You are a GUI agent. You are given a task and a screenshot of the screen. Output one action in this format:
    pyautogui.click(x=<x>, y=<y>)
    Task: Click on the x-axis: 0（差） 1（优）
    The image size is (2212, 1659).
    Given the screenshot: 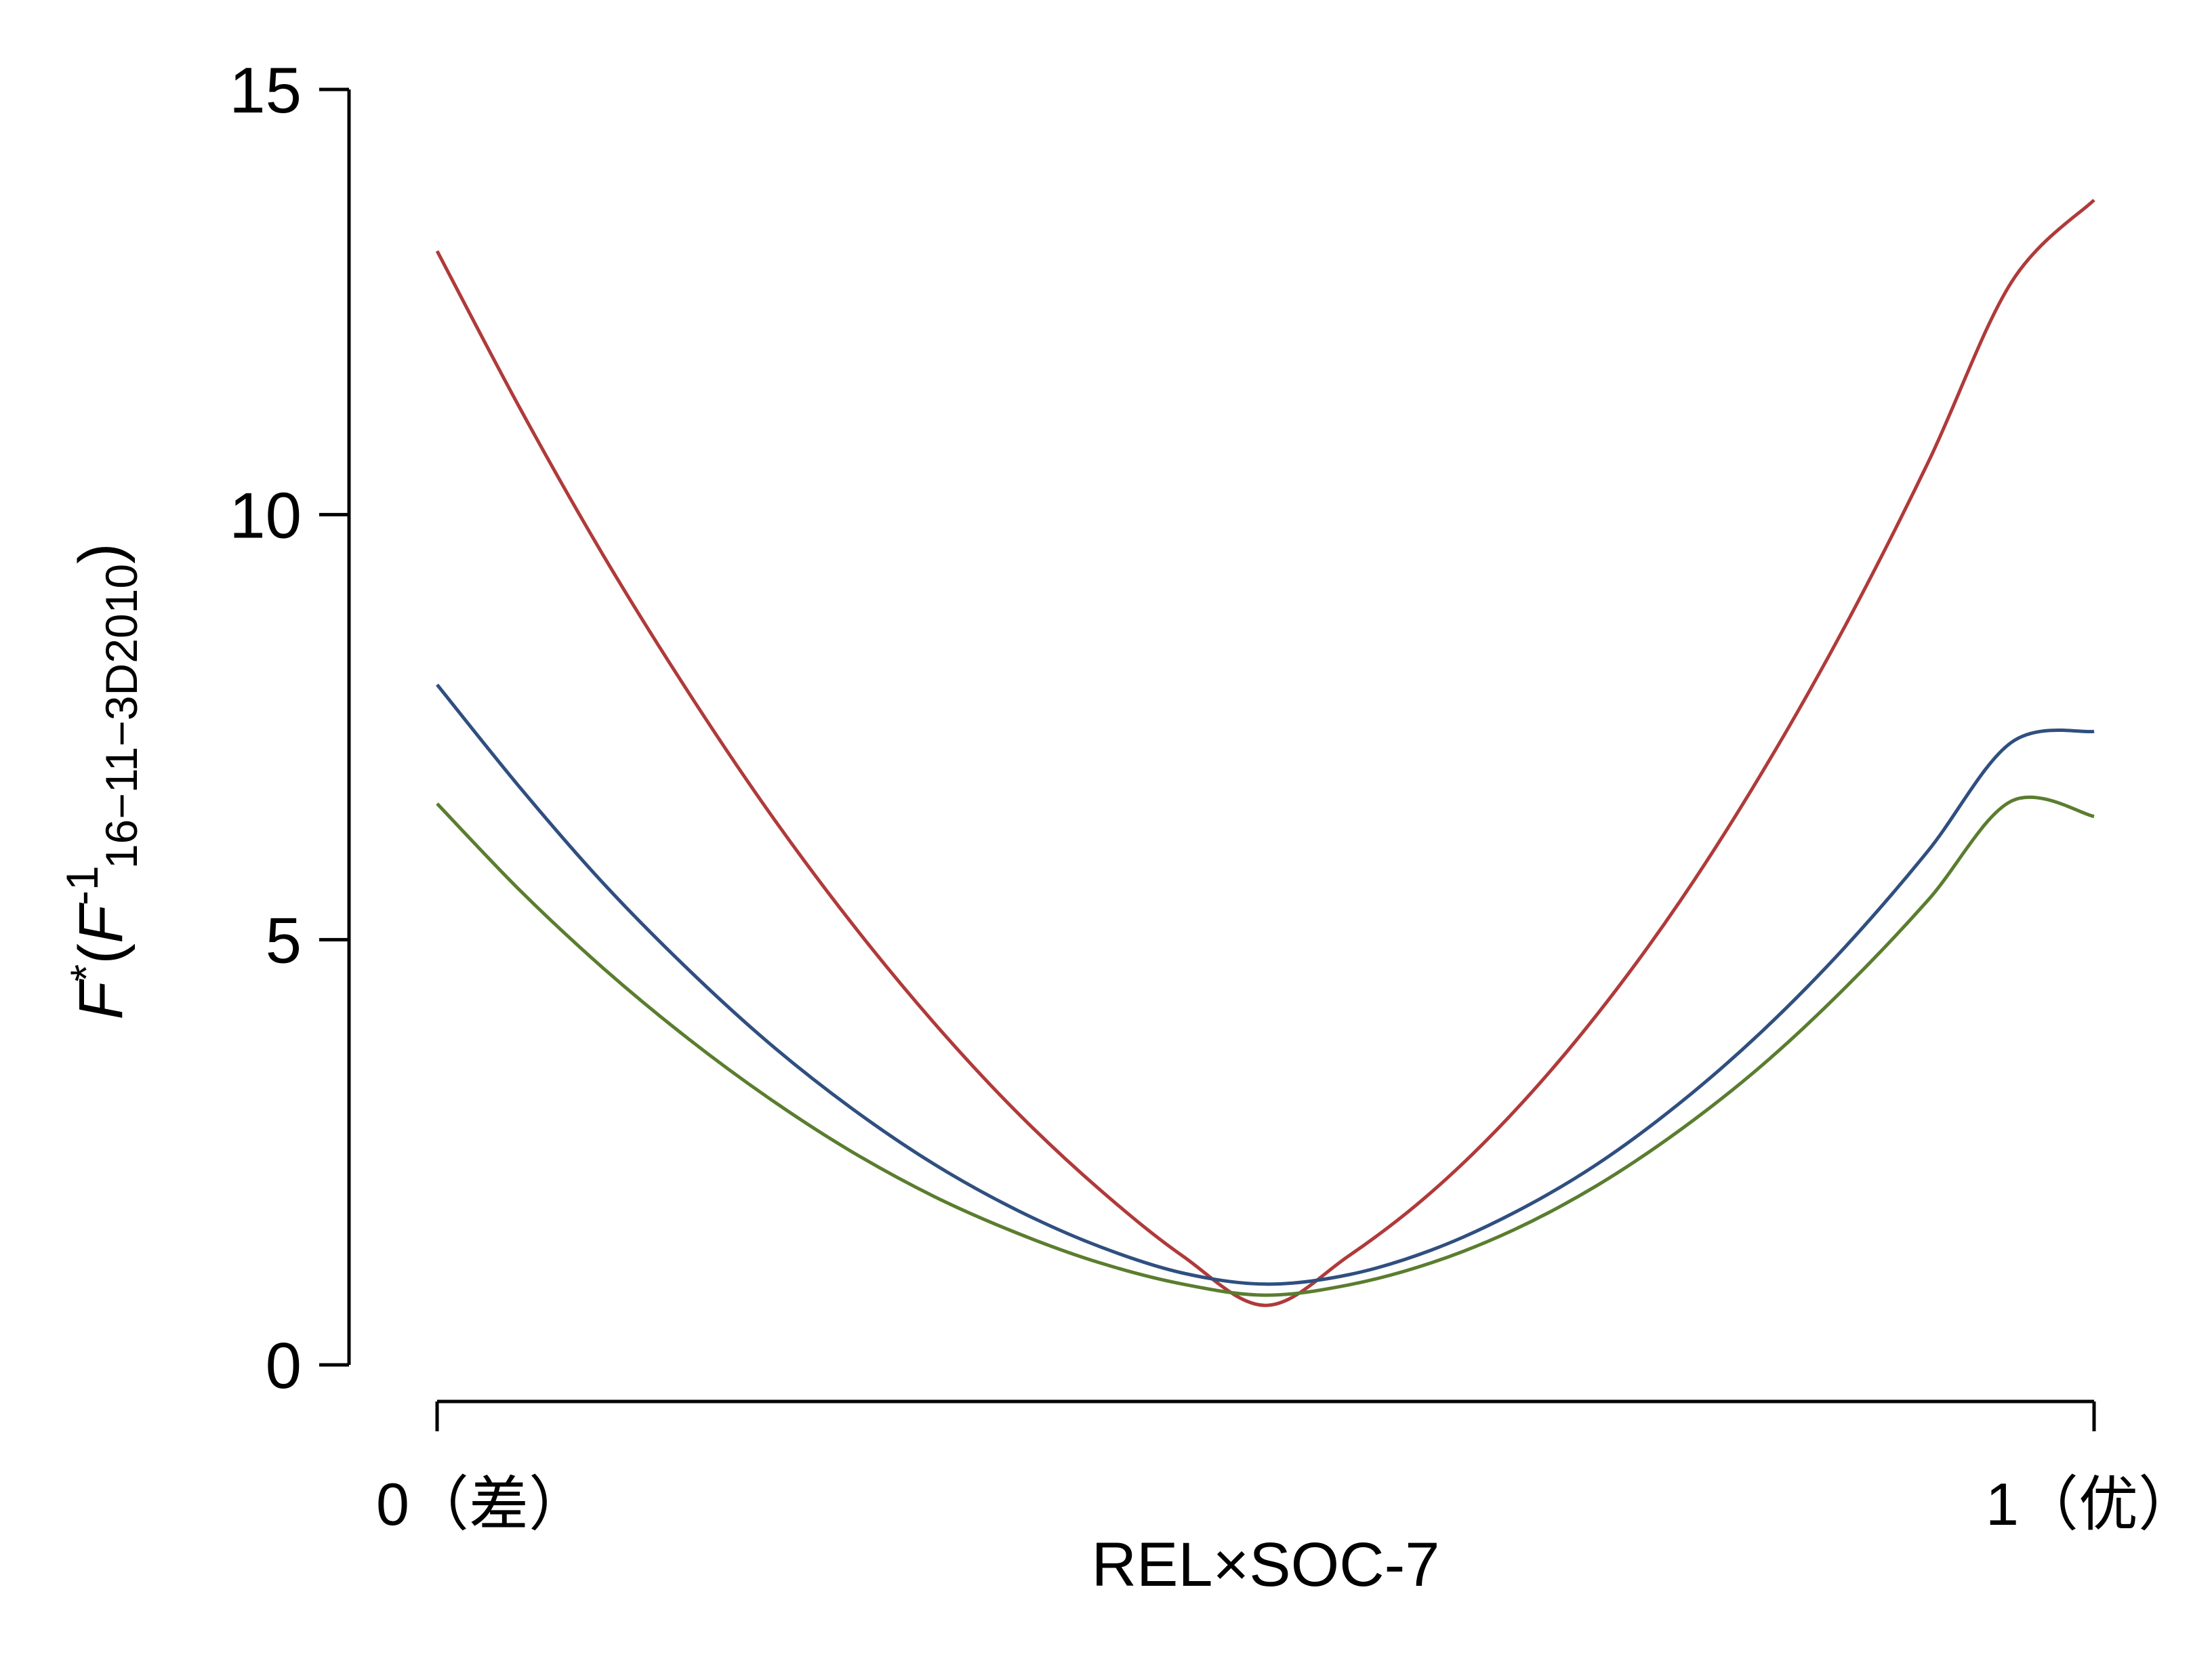 What is the action you would take?
    pyautogui.click(x=1287, y=1469)
    